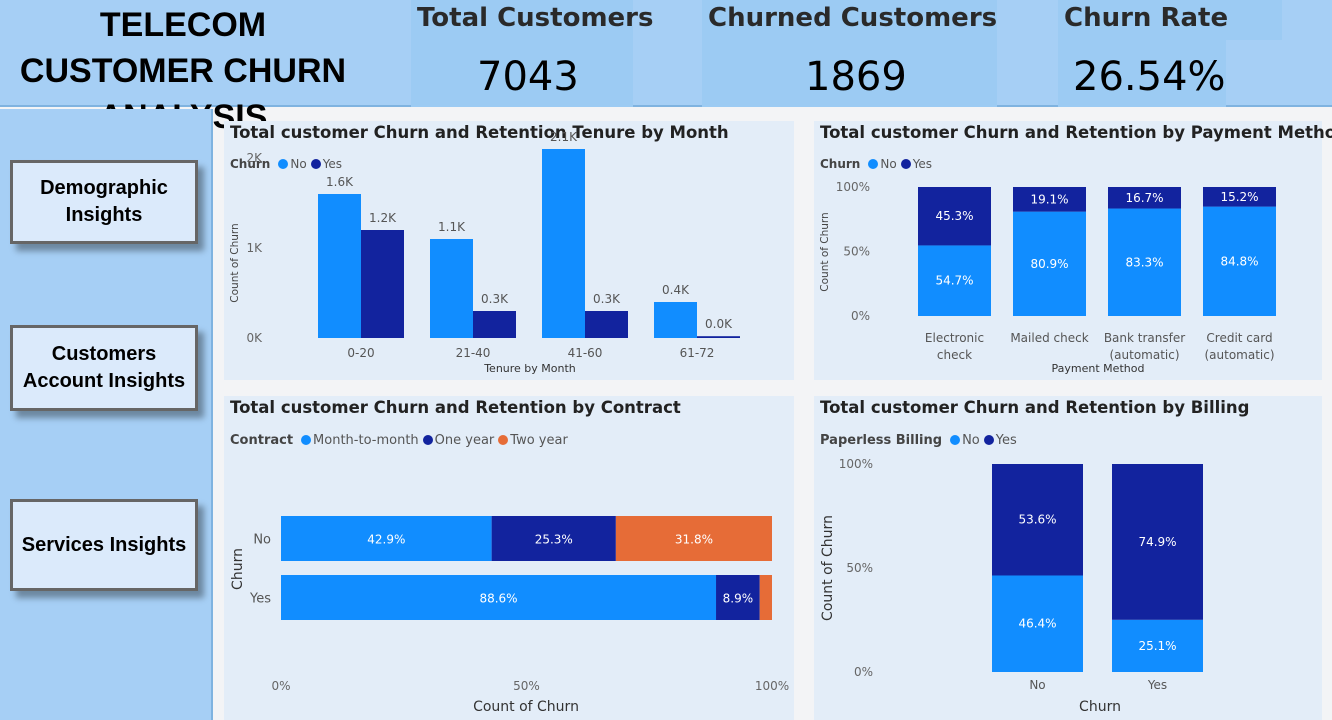 The height and width of the screenshot is (720, 1332). I want to click on x-tick-label: 0%, so click(280, 686).